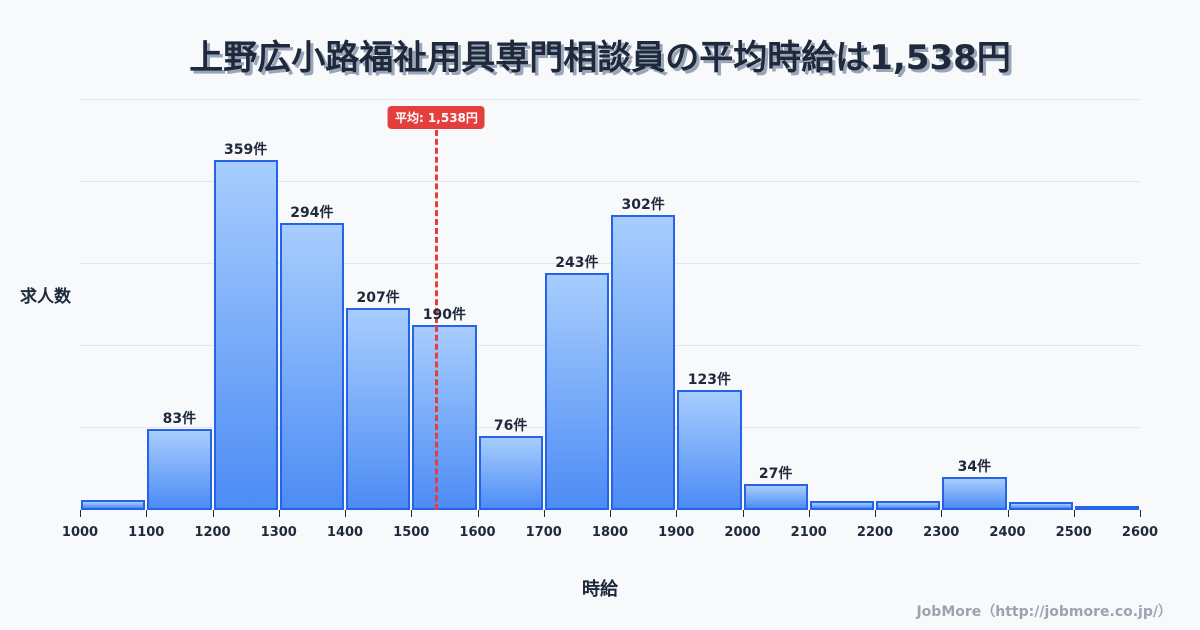 The width and height of the screenshot is (1200, 630). Describe the element at coordinates (1007, 532) in the screenshot. I see `x-tick-label: 2400` at that location.